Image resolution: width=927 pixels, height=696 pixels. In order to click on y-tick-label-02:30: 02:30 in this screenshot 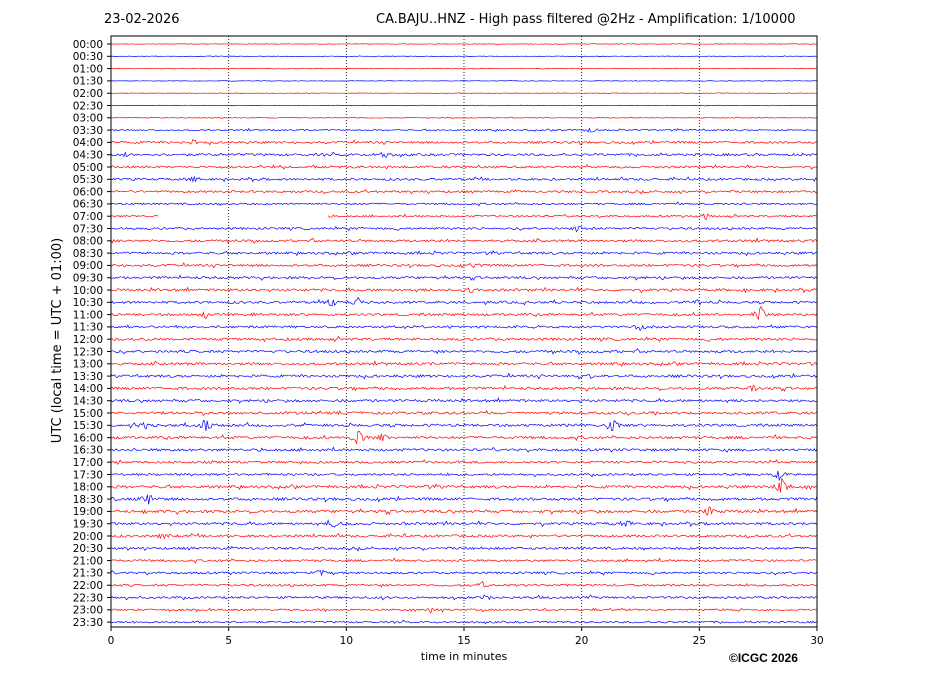, I will do `click(88, 106)`.